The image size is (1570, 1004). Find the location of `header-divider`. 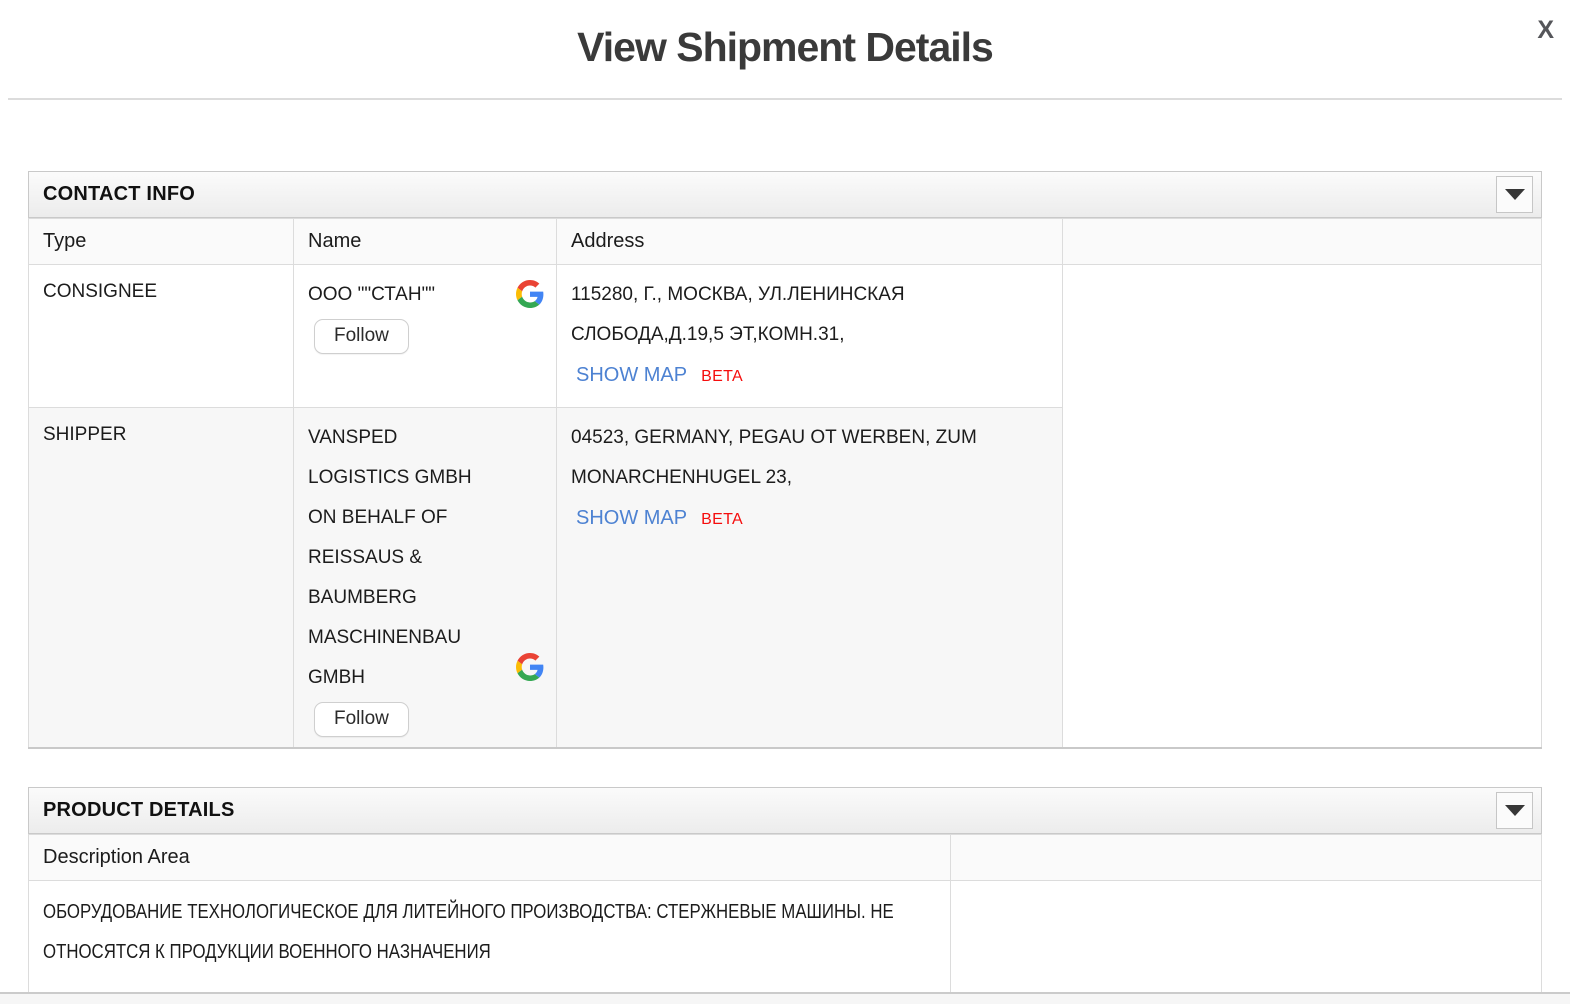

header-divider is located at coordinates (785, 99).